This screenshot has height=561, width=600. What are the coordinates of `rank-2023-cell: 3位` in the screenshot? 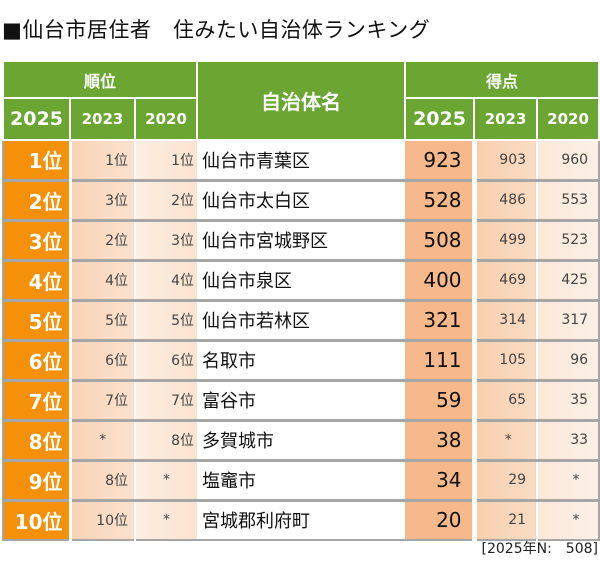 It's located at (103, 199).